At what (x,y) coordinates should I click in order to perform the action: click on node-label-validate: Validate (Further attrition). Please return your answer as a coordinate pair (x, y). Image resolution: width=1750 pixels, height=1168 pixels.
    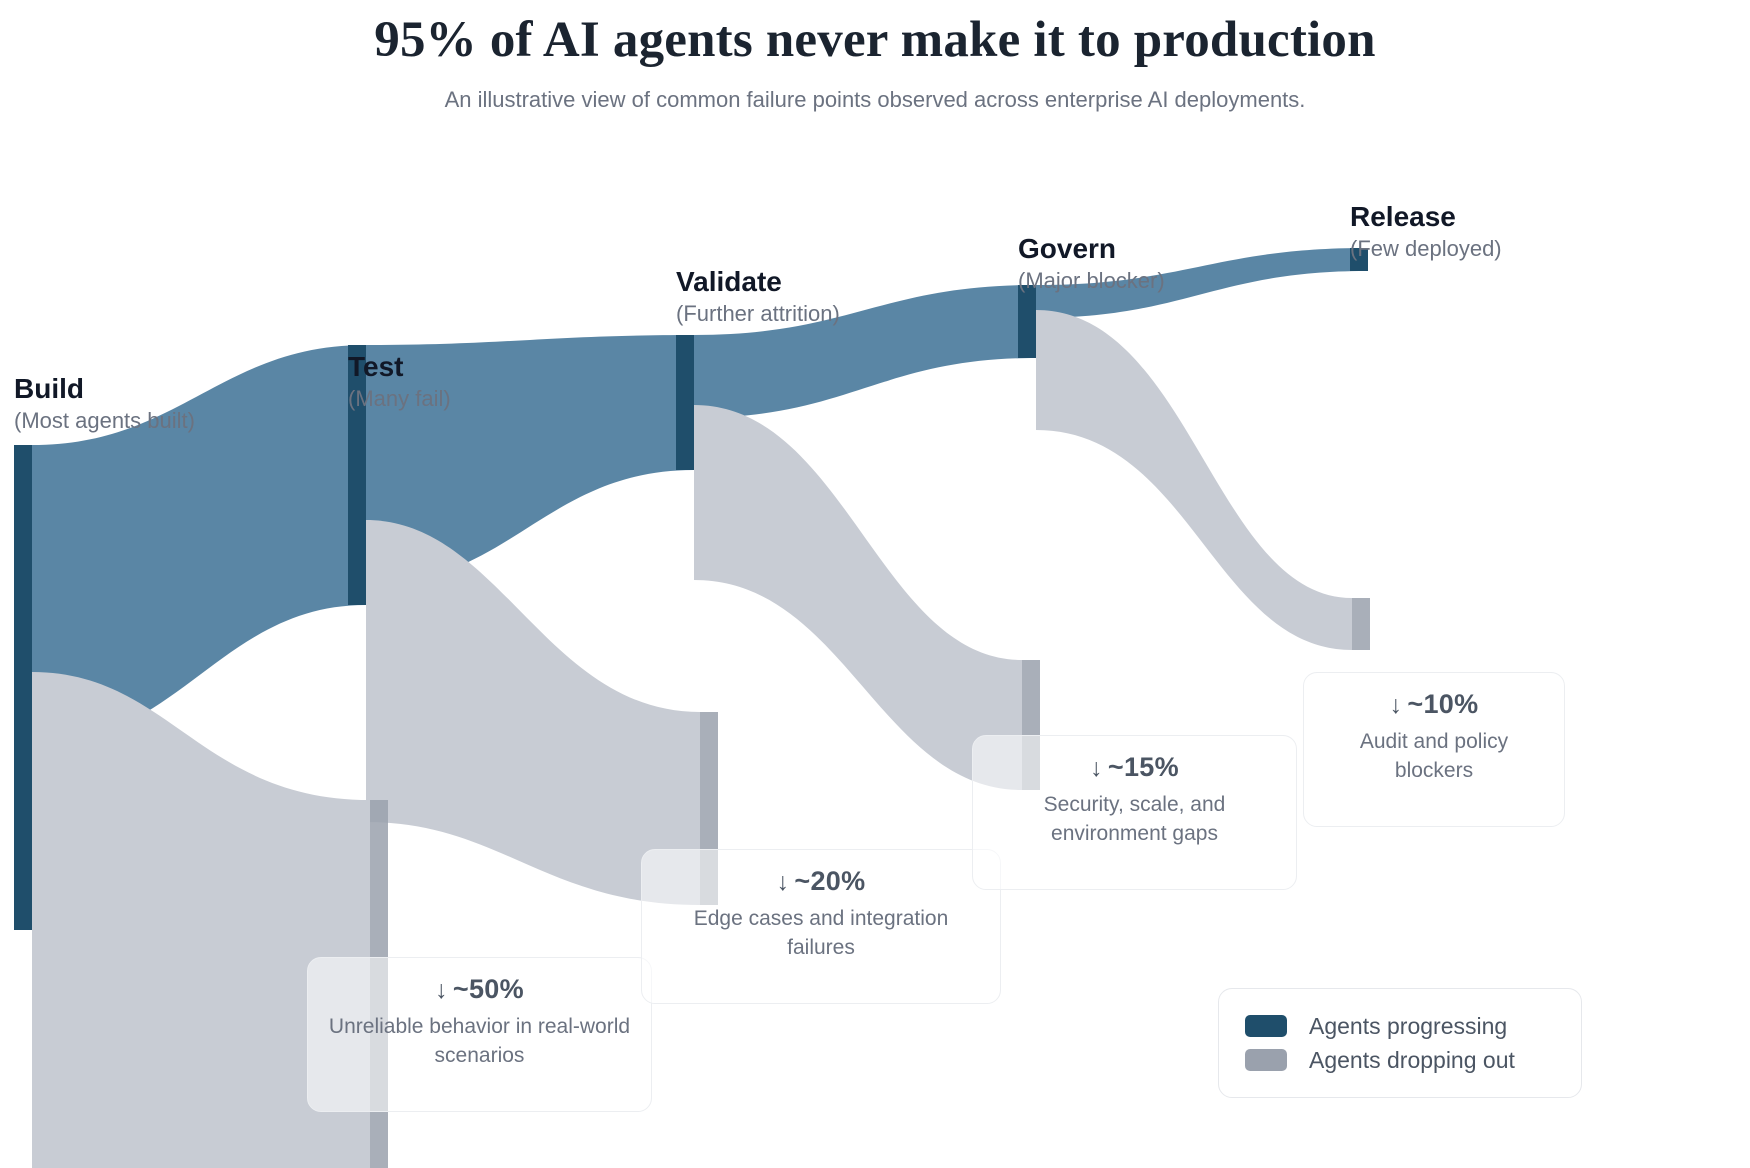
    Looking at the image, I should click on (758, 296).